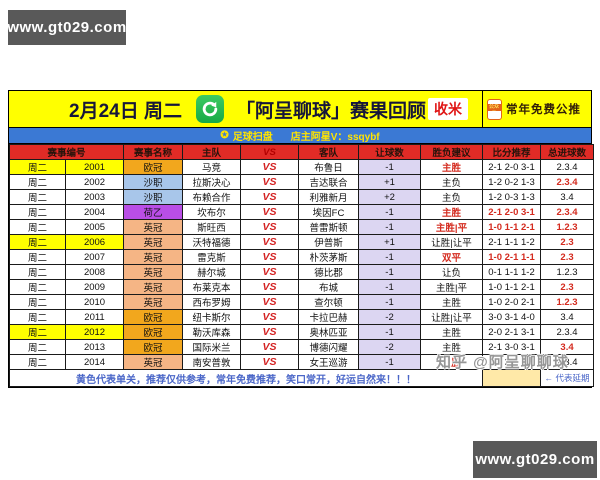 This screenshot has width=600, height=480. What do you see at coordinates (302, 182) in the screenshot?
I see `table-row: 周二 2002 沙职 拉斯决心 VS 吉达联合 +1 主负 1-2 0-2 1-3 2.3.4` at bounding box center [302, 182].